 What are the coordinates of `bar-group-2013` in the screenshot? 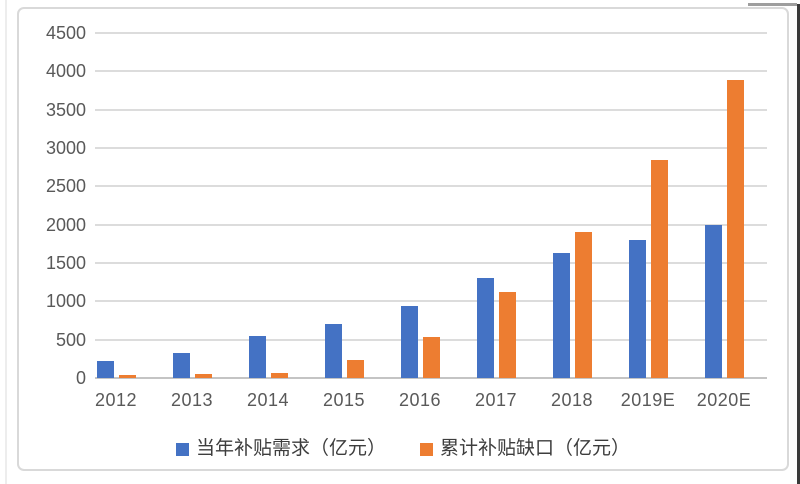 It's located at (192, 205).